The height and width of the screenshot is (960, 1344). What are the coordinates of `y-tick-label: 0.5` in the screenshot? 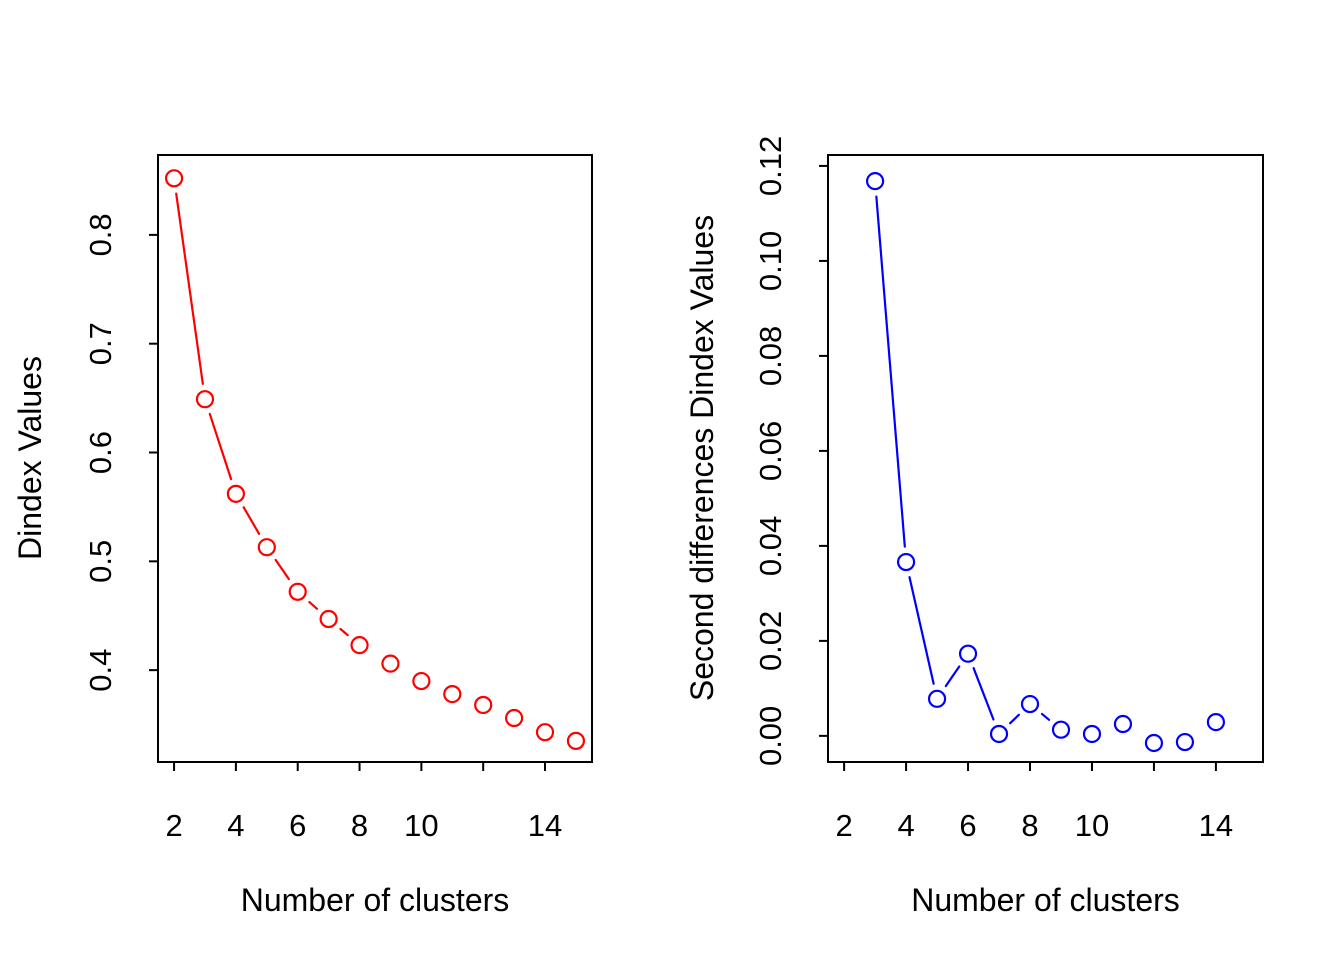 It's located at (100, 561).